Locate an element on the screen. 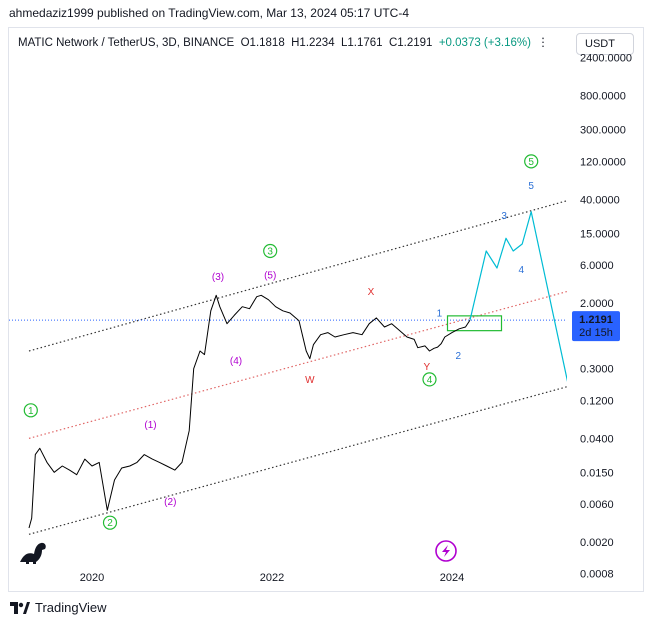 The width and height of the screenshot is (653, 627). wave-label-green-1: 2 is located at coordinates (110, 523).